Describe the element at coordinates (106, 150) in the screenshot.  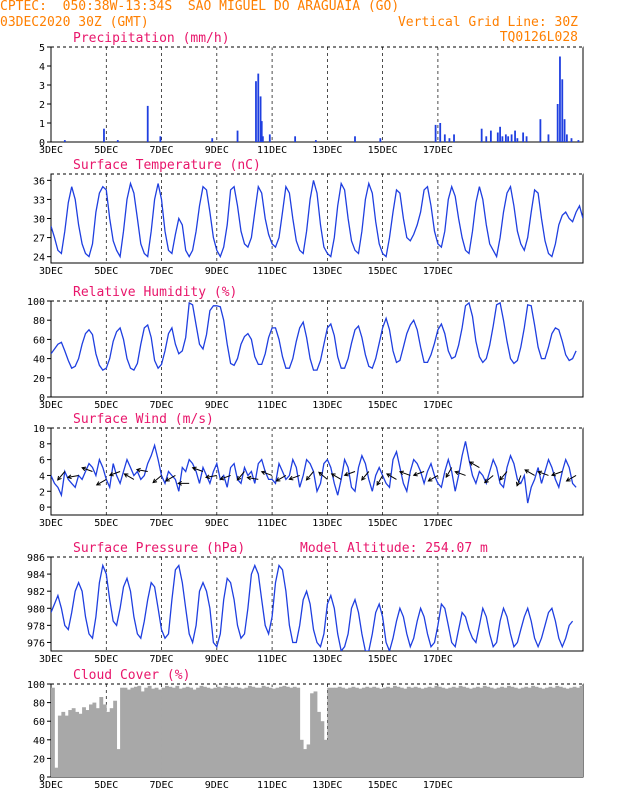
I see `x-tick-label: 5DEC` at that location.